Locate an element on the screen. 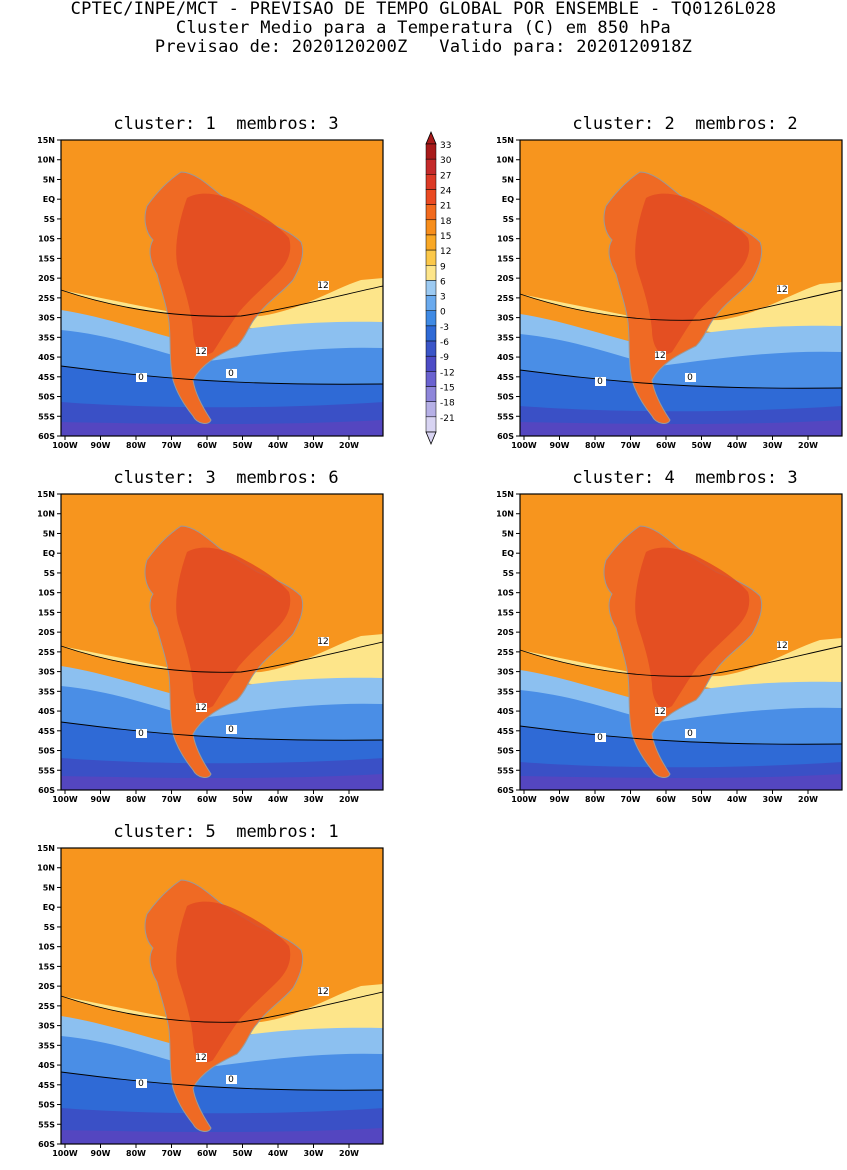 The width and height of the screenshot is (847, 1170). lon-label: 30W is located at coordinates (314, 1153).